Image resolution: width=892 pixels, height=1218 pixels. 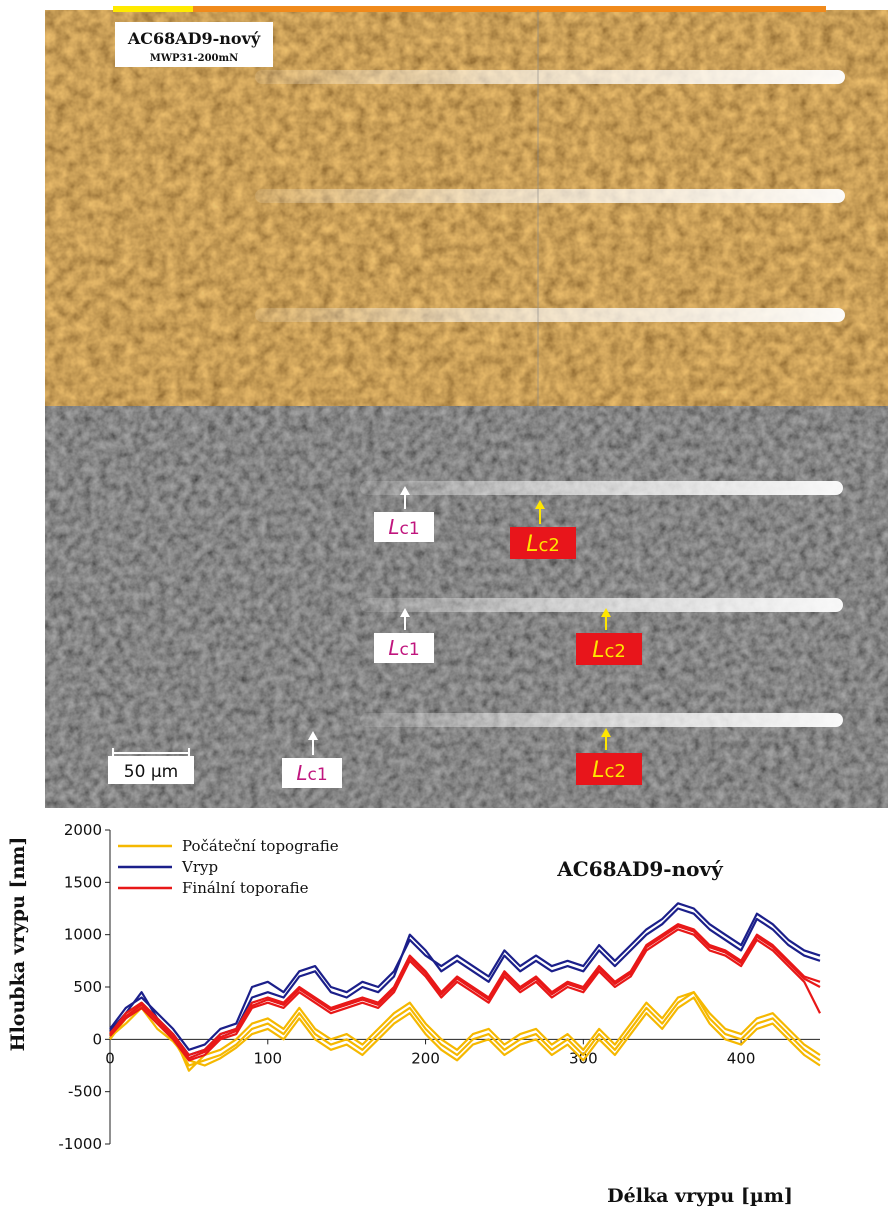 I want to click on y-tick-label: 0, so click(x=97, y=1039).